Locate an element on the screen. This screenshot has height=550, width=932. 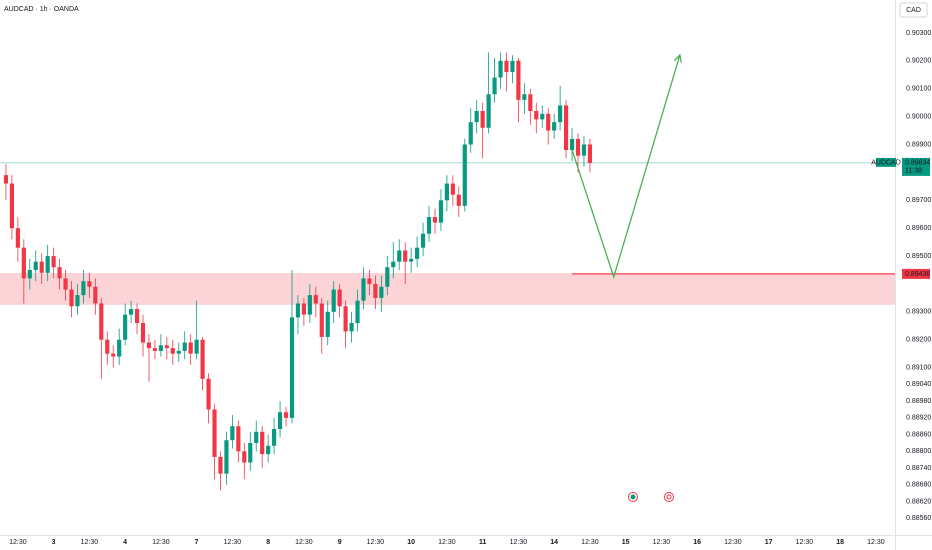
y-tick-label: 0.90300 is located at coordinates (918, 33).